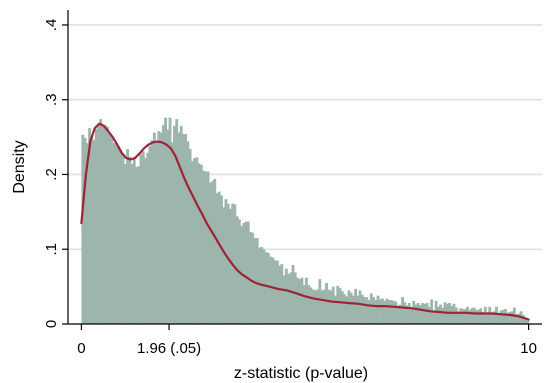  Describe the element at coordinates (51, 25) in the screenshot. I see `y-tick-label: .4` at that location.